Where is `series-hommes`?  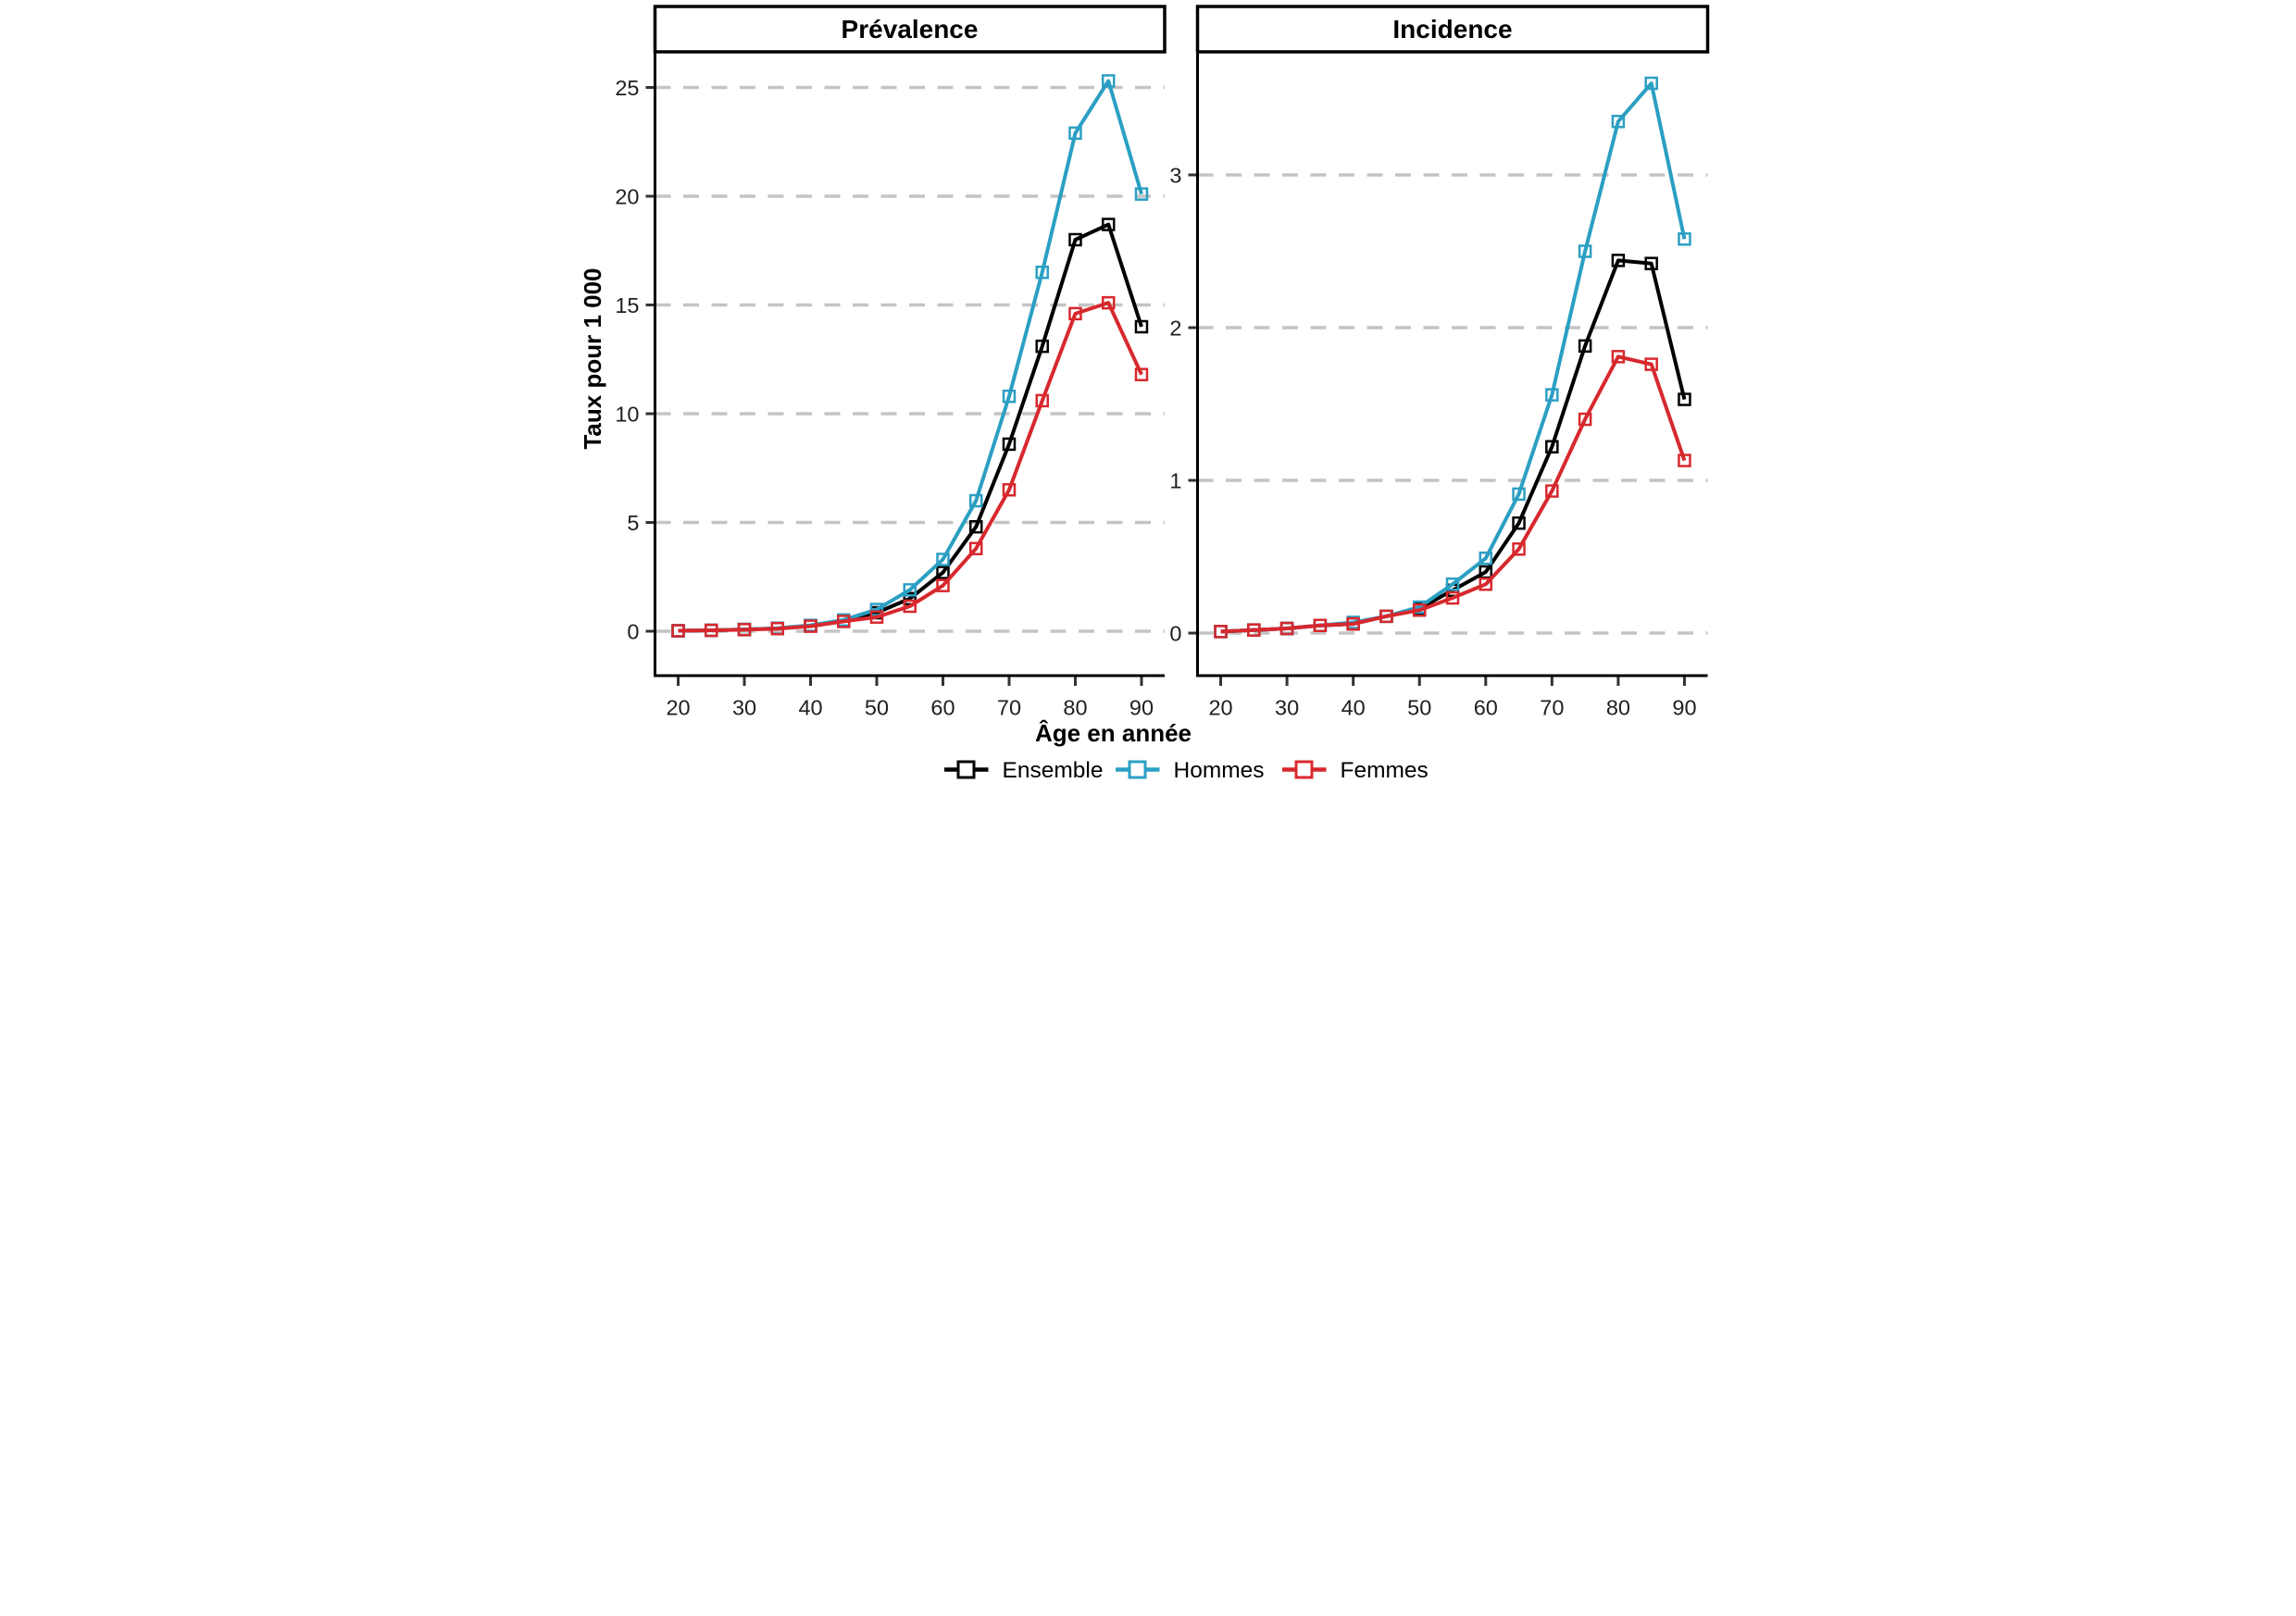
series-hommes is located at coordinates (910, 356).